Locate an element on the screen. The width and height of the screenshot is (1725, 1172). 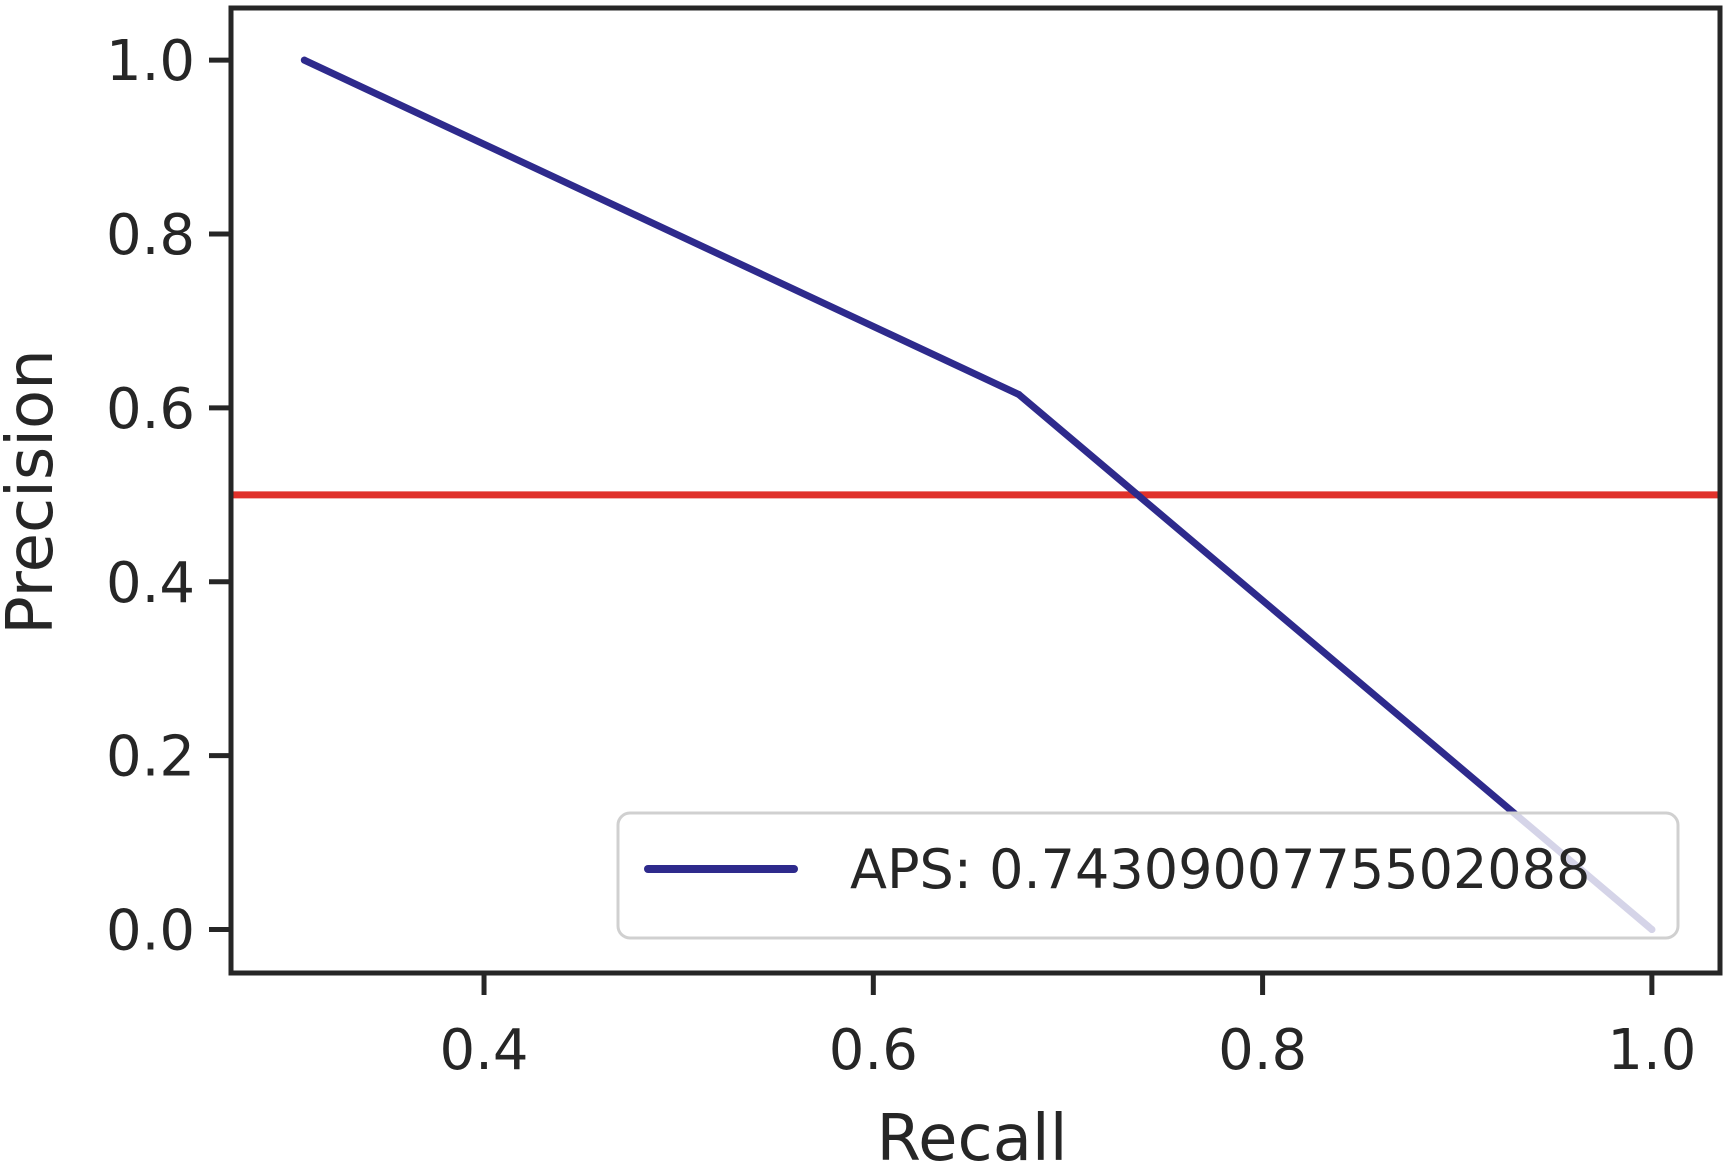
y-tick-label: 0.8 is located at coordinates (150, 235).